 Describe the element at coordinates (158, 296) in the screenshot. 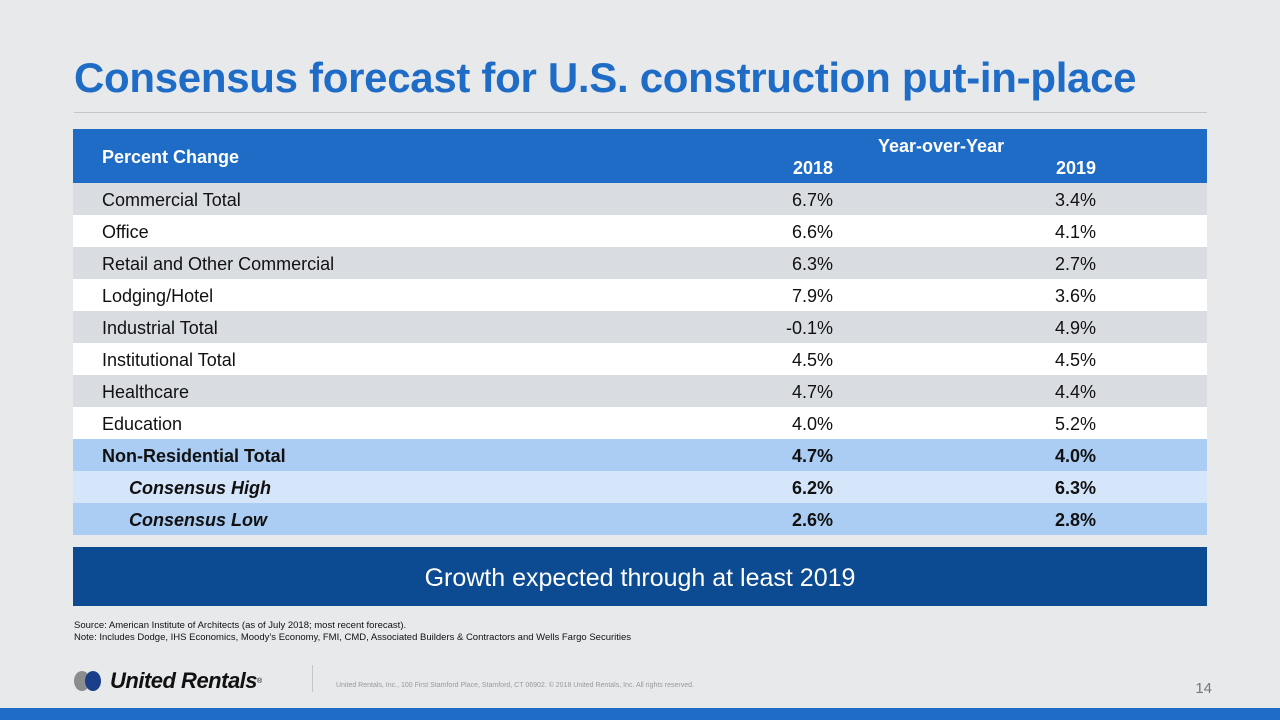

I see `row-label: Lodging/Hotel` at that location.